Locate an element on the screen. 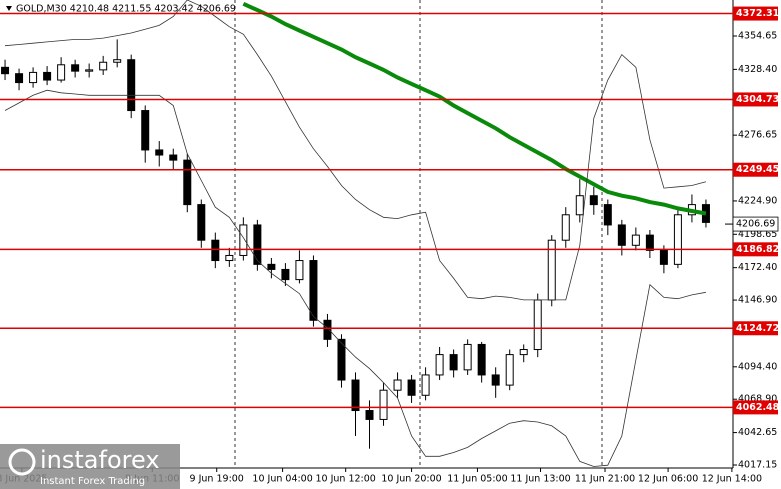 The image size is (781, 489). level-label: 4304.73 is located at coordinates (757, 99).